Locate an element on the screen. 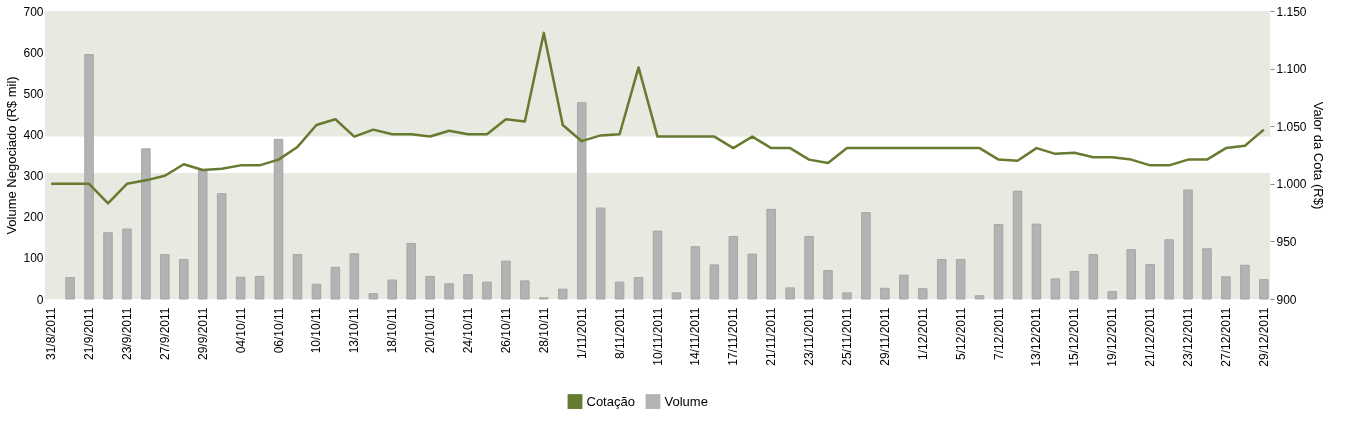 This screenshot has width=1363, height=446. x-tick-label: 1/11/2011 is located at coordinates (581, 333).